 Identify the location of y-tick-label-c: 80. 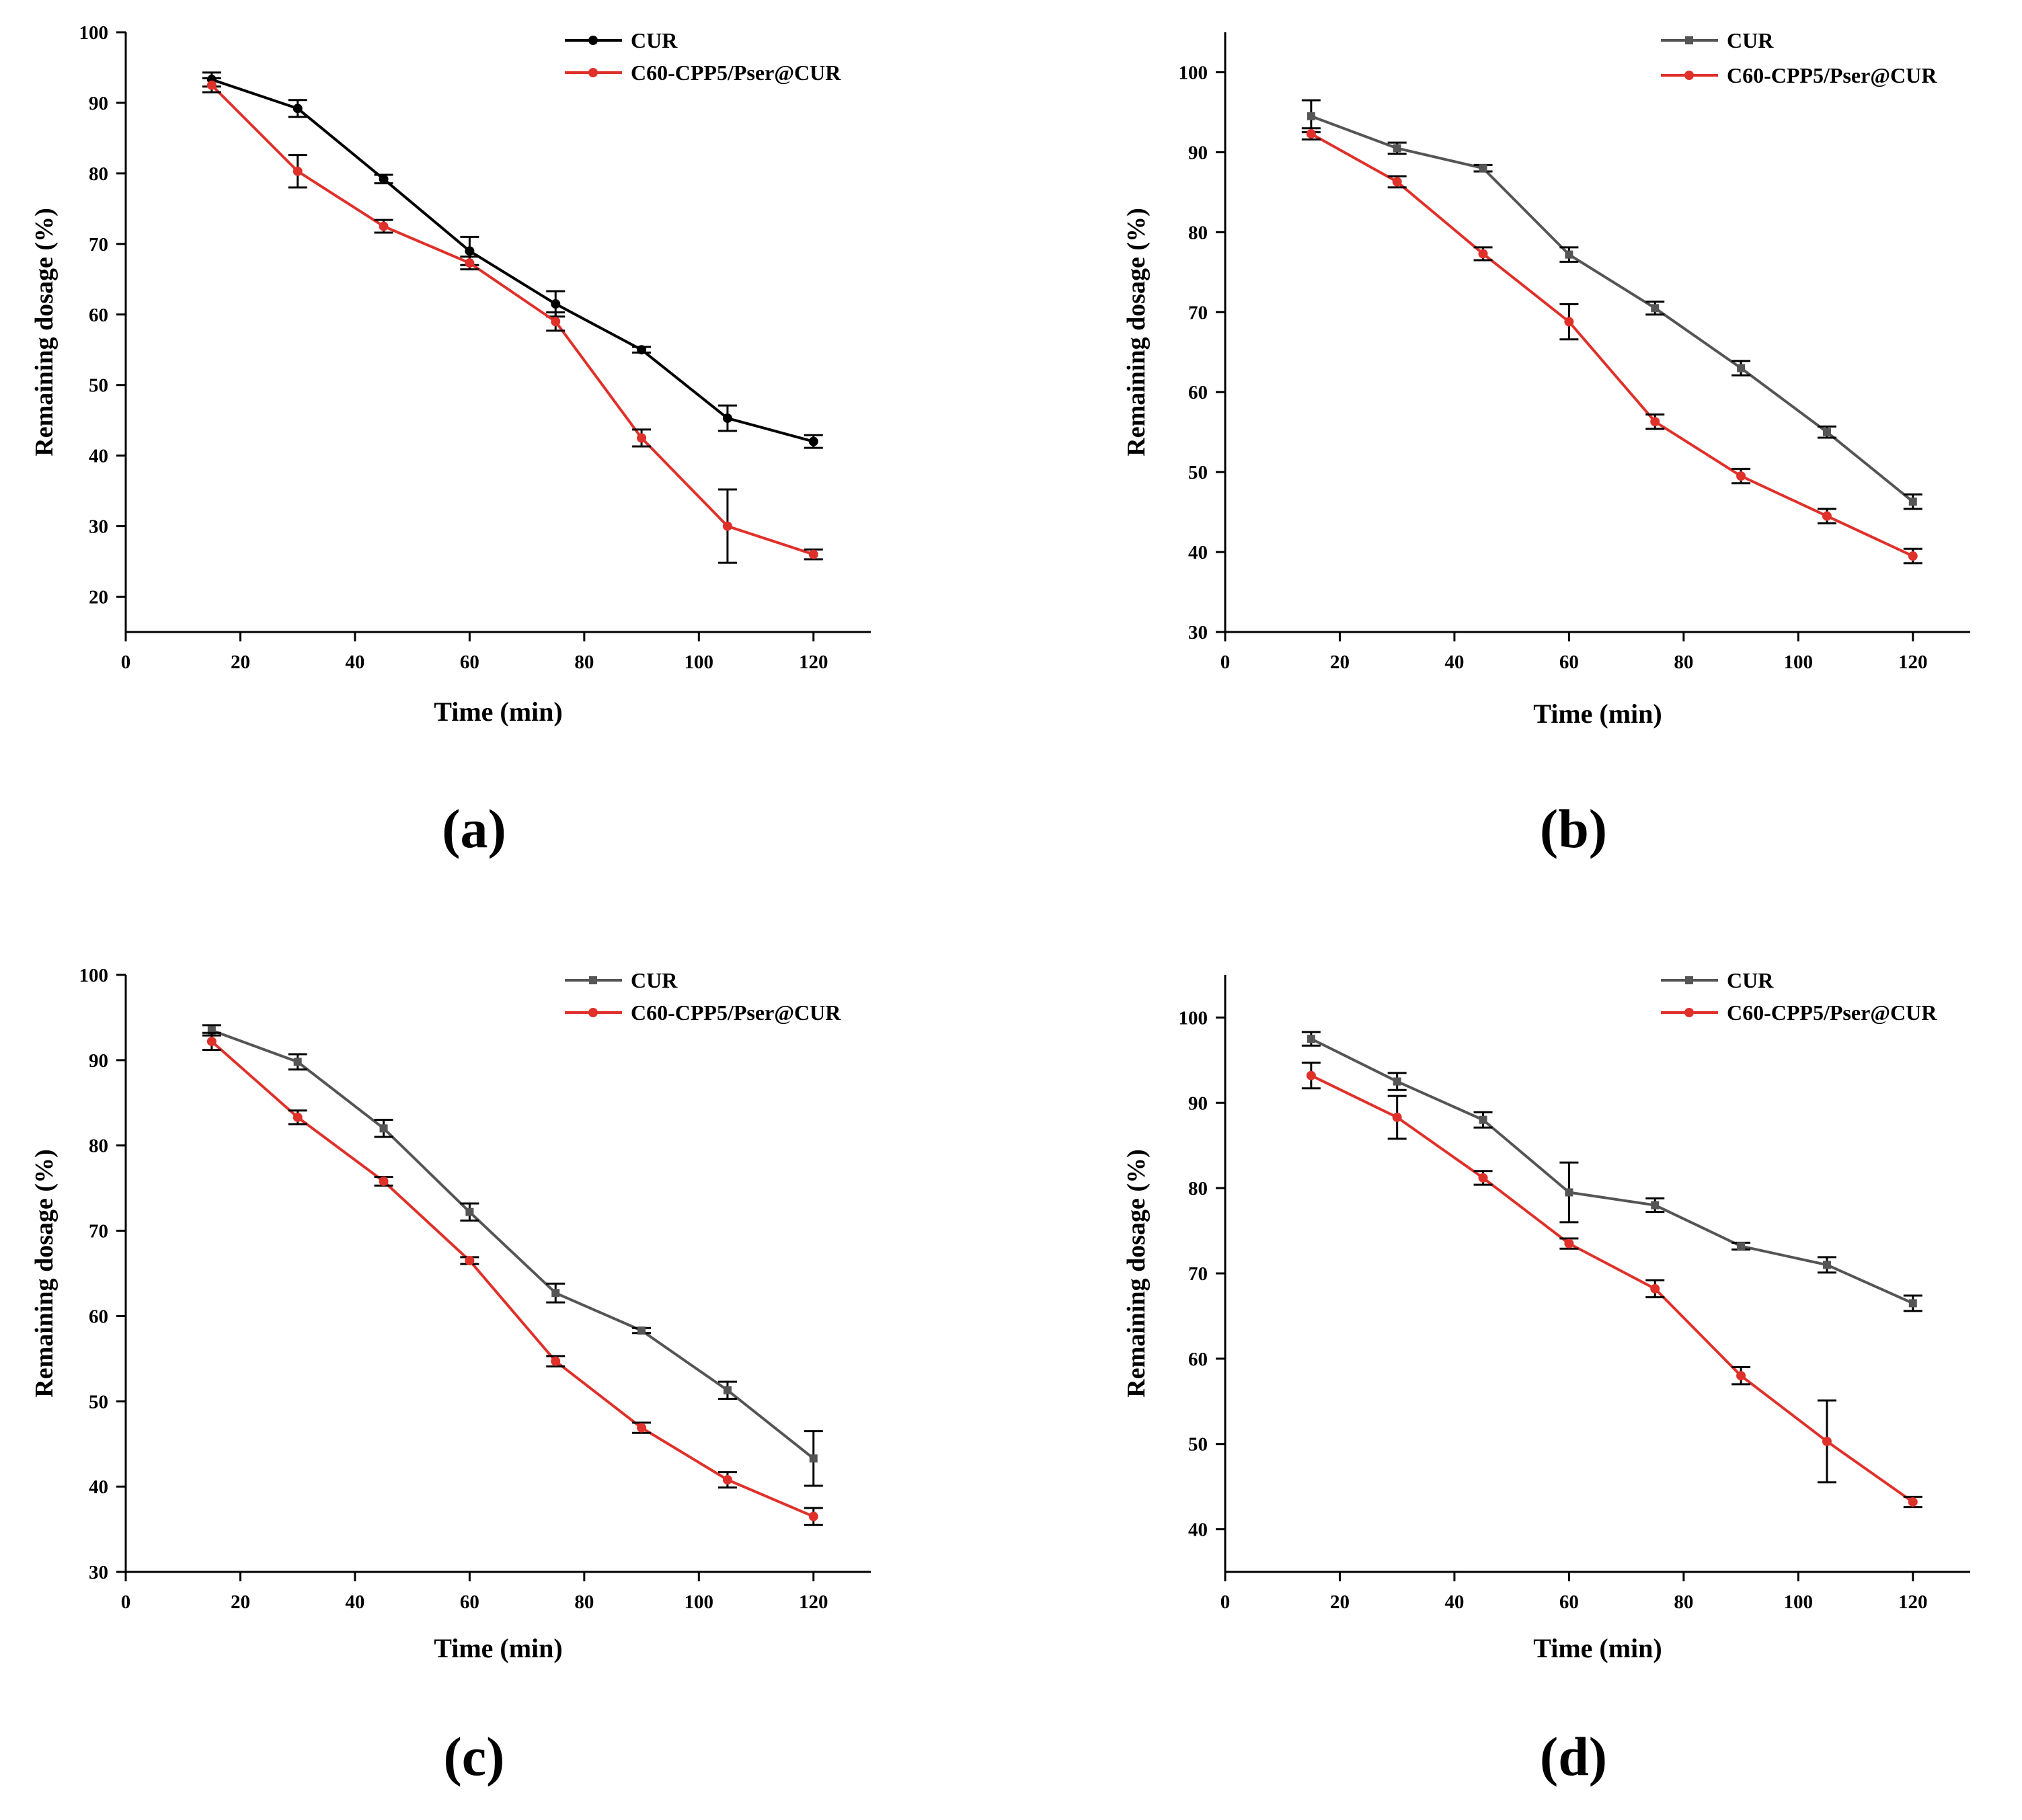
(98, 1146).